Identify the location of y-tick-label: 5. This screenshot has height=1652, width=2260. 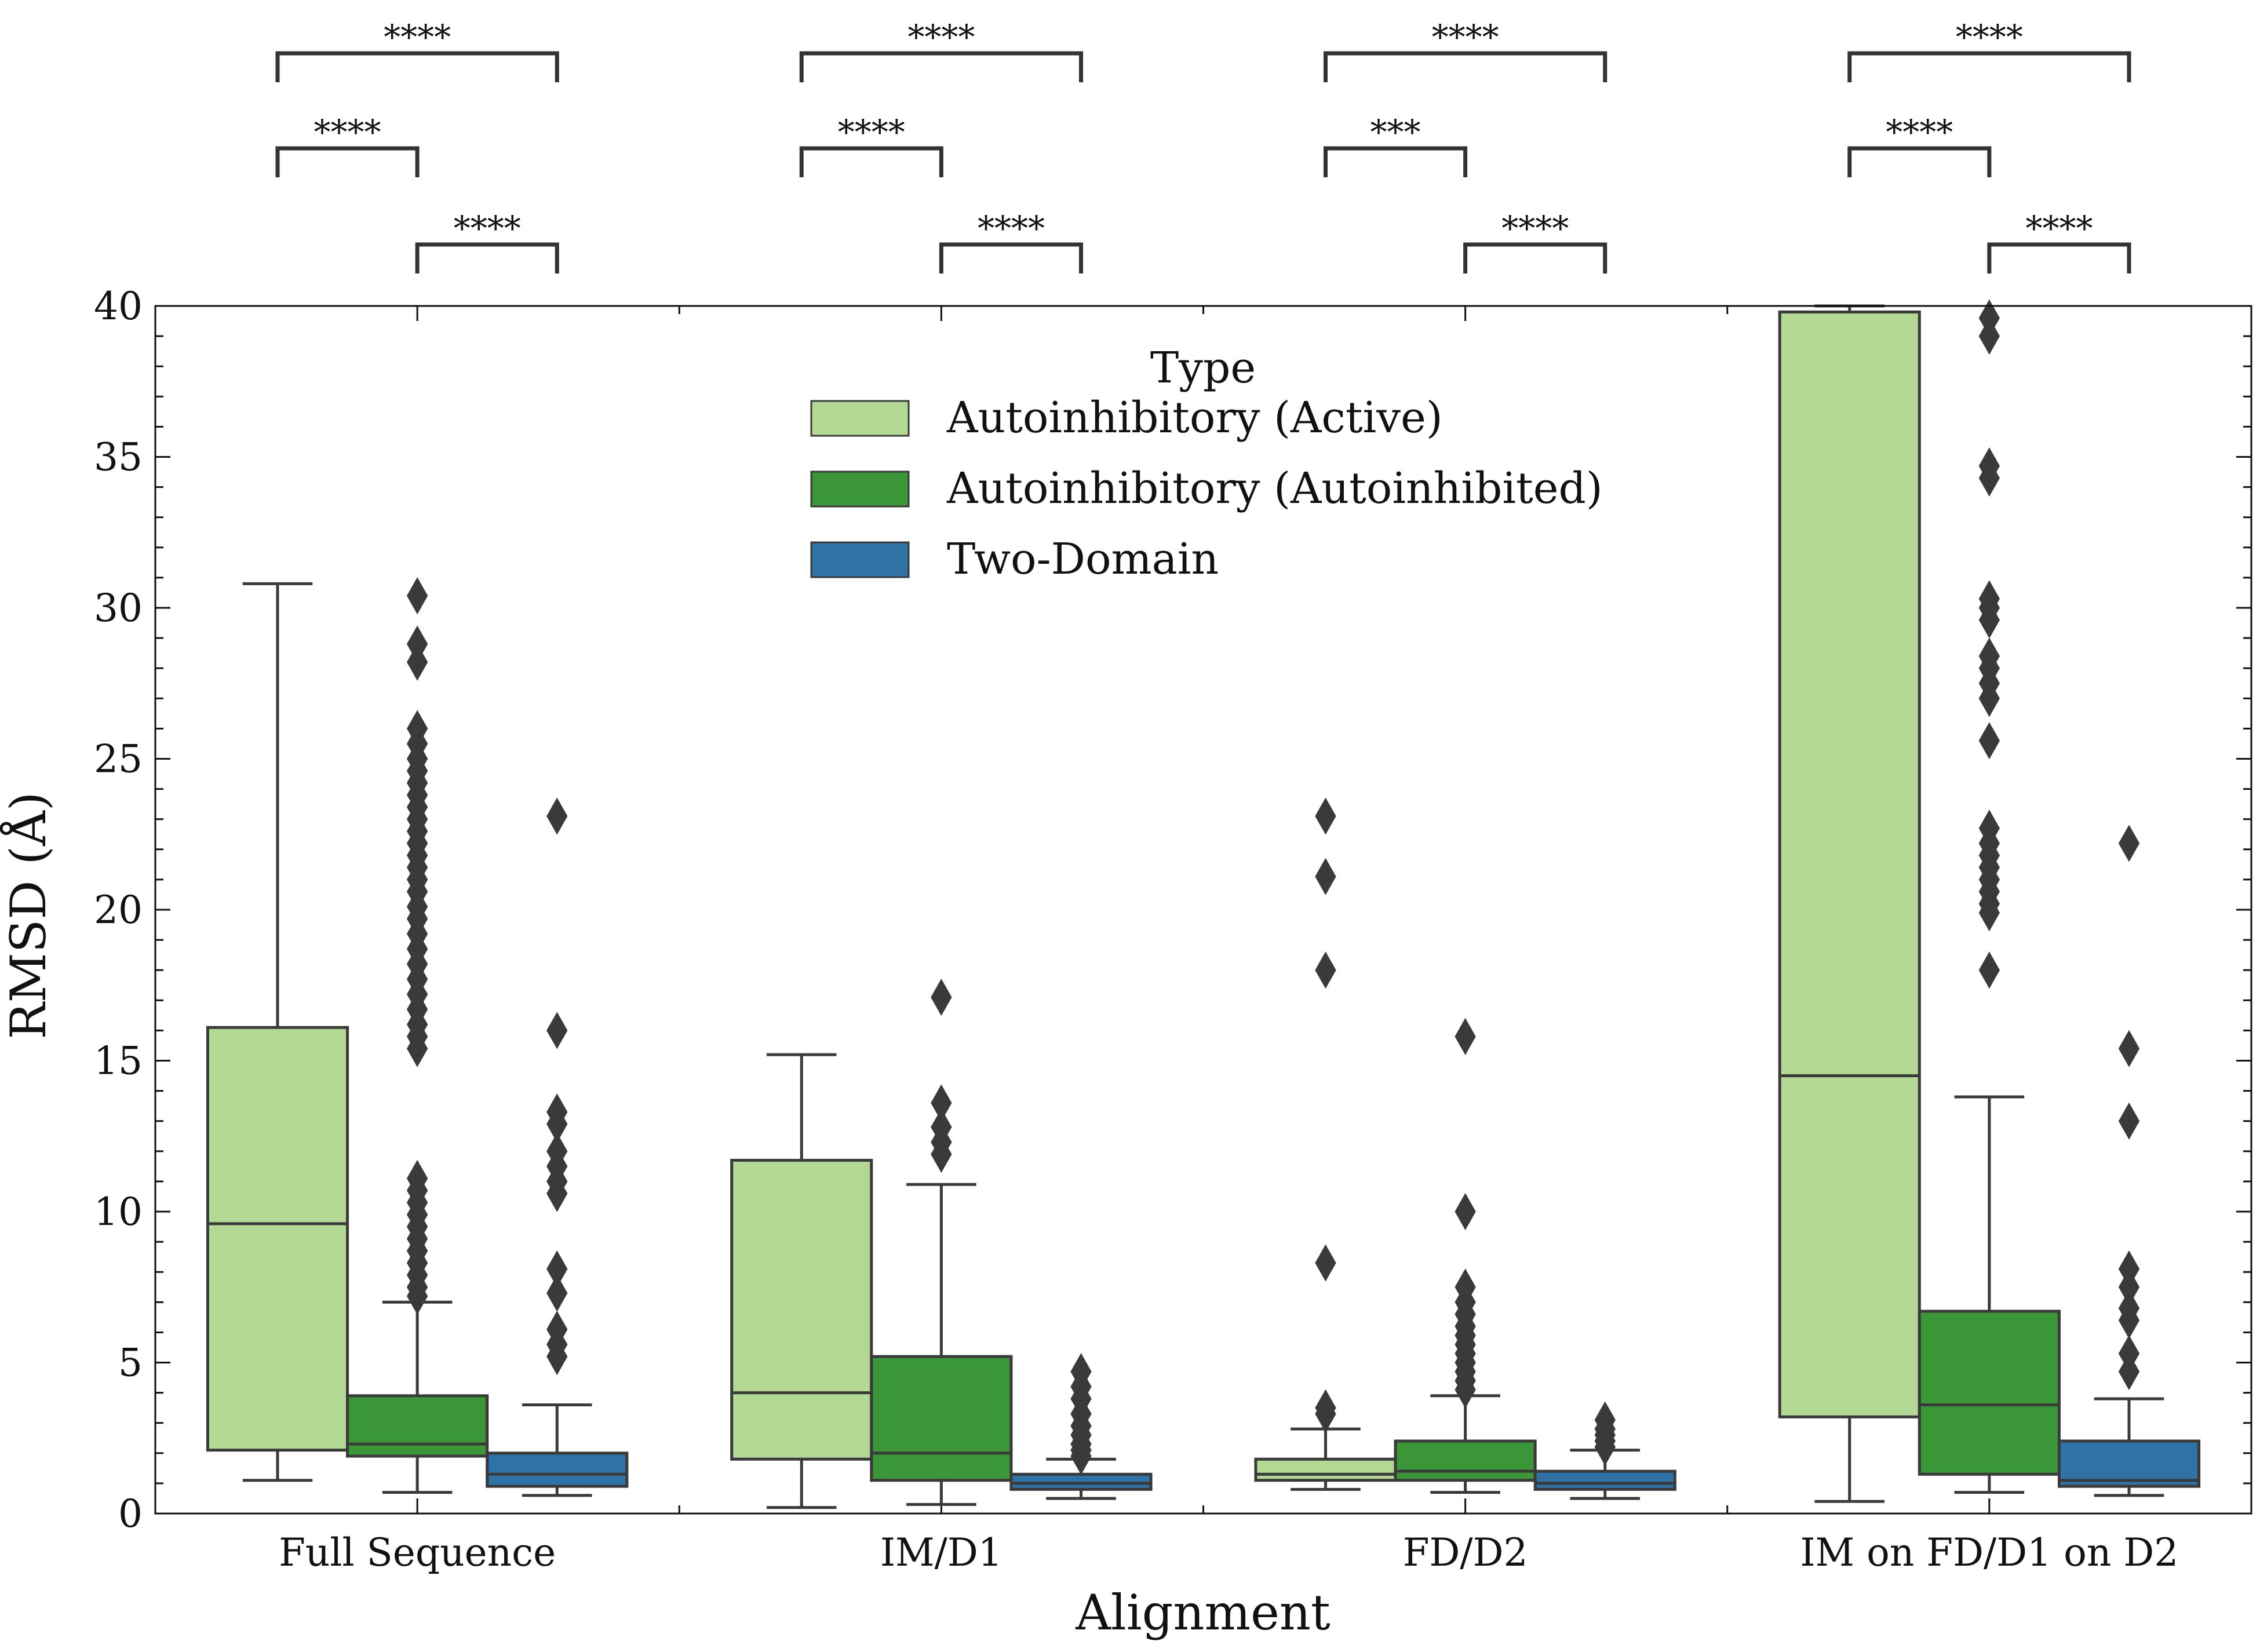
(130, 1363).